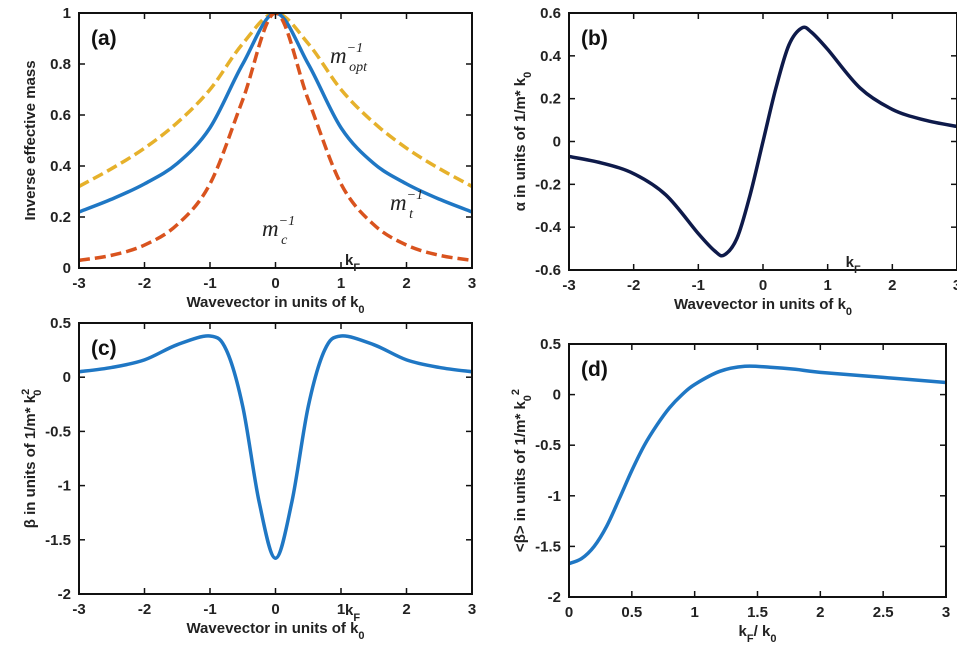 The height and width of the screenshot is (653, 957). Describe the element at coordinates (104, 38) in the screenshot. I see `panel-label: (a)` at that location.